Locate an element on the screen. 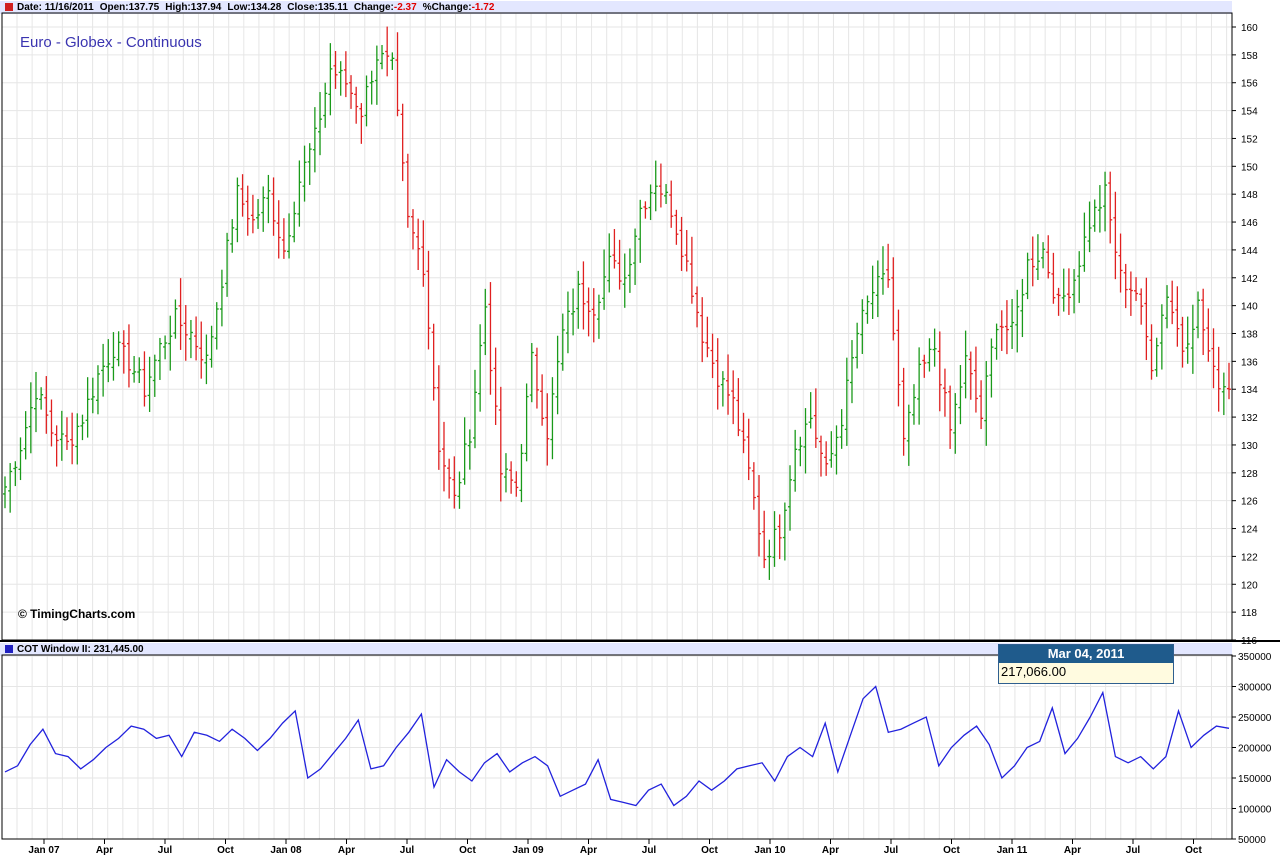 This screenshot has height=857, width=1280. y-tick-label: 140 is located at coordinates (1249, 307).